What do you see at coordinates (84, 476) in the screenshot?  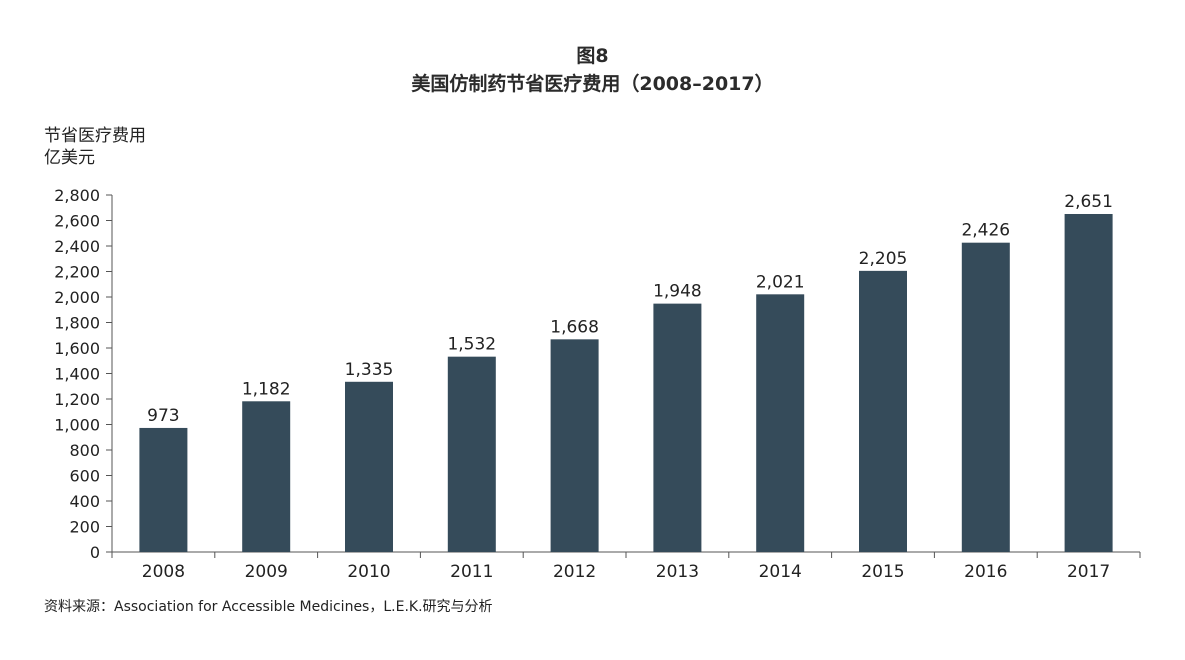 I see `y-tick-label: 600` at bounding box center [84, 476].